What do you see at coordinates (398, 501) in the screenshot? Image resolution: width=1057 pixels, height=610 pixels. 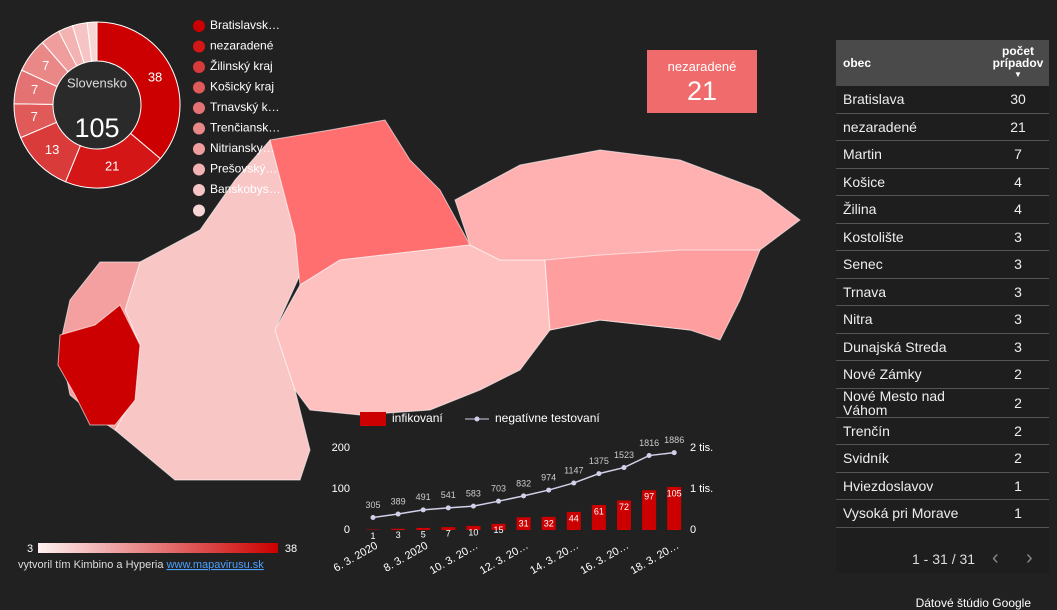 I see `line-label: 389` at bounding box center [398, 501].